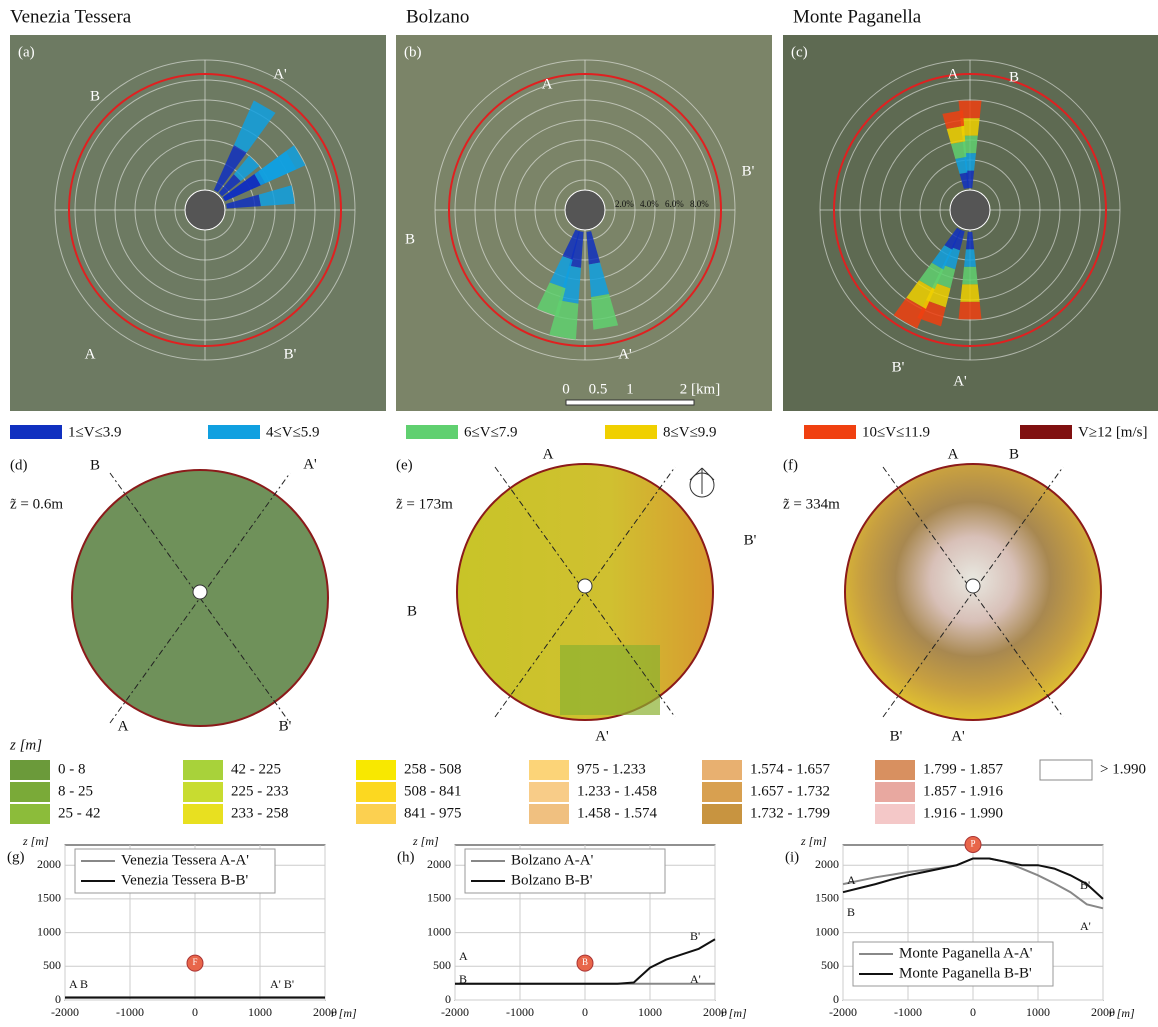 The width and height of the screenshot is (1158, 1027). Describe the element at coordinates (695, 979) in the screenshot. I see `annotation: A'` at that location.